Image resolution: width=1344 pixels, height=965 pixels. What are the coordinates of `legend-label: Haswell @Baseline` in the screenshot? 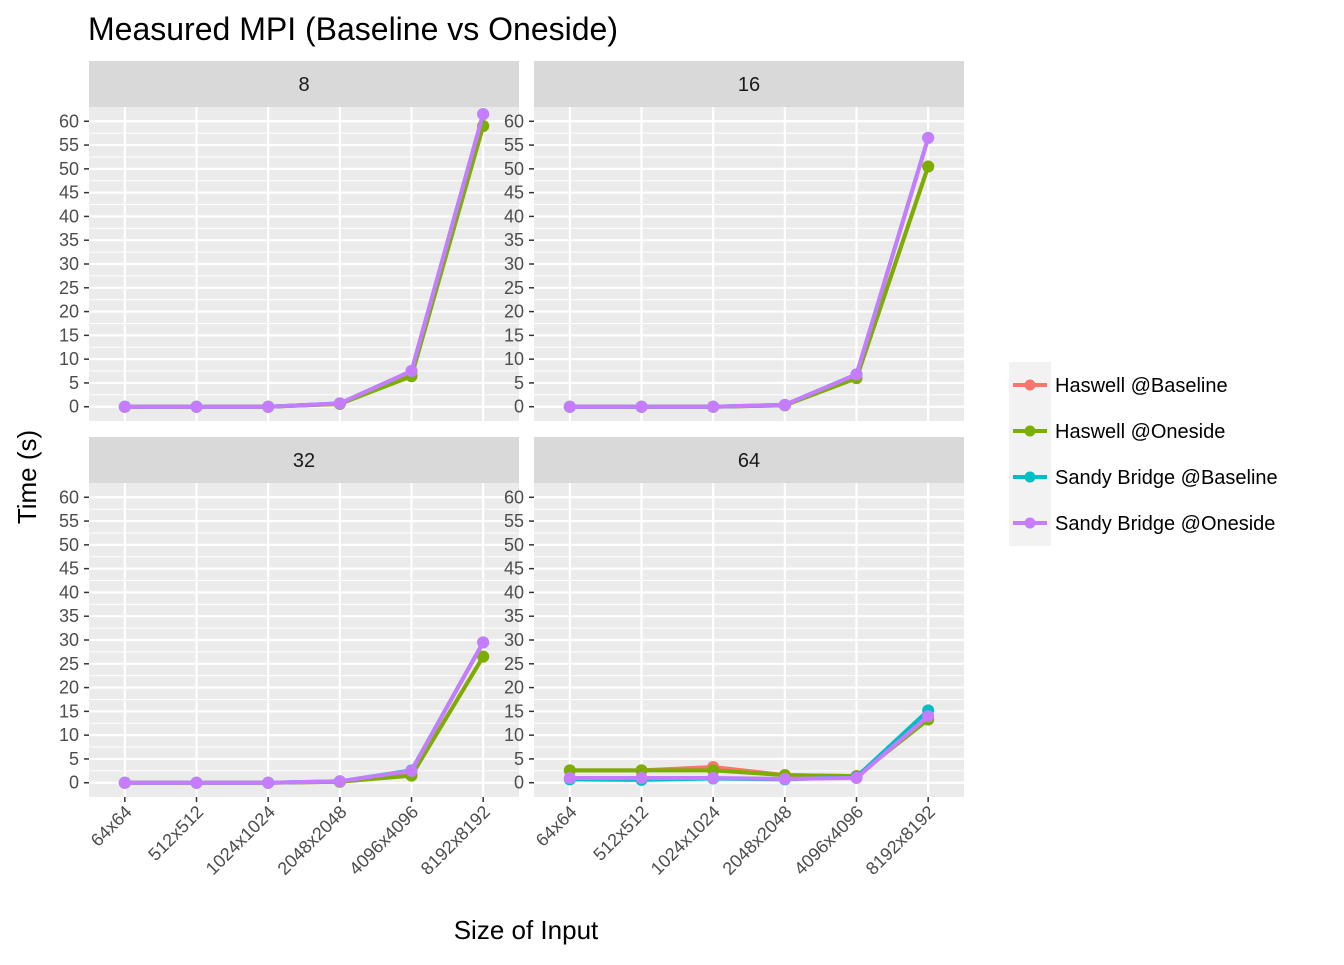 It's located at (1141, 386).